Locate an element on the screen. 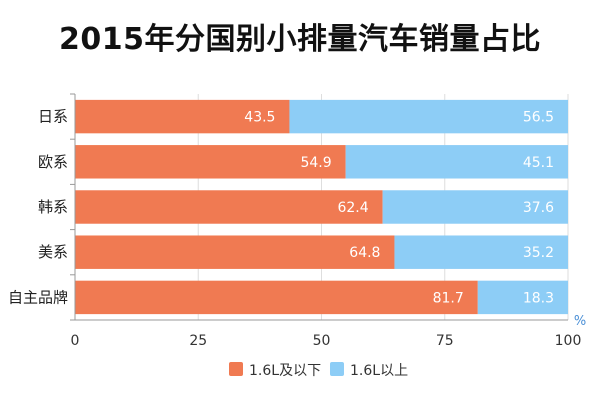 The width and height of the screenshot is (600, 402). x-tick-label: 25 is located at coordinates (198, 341).